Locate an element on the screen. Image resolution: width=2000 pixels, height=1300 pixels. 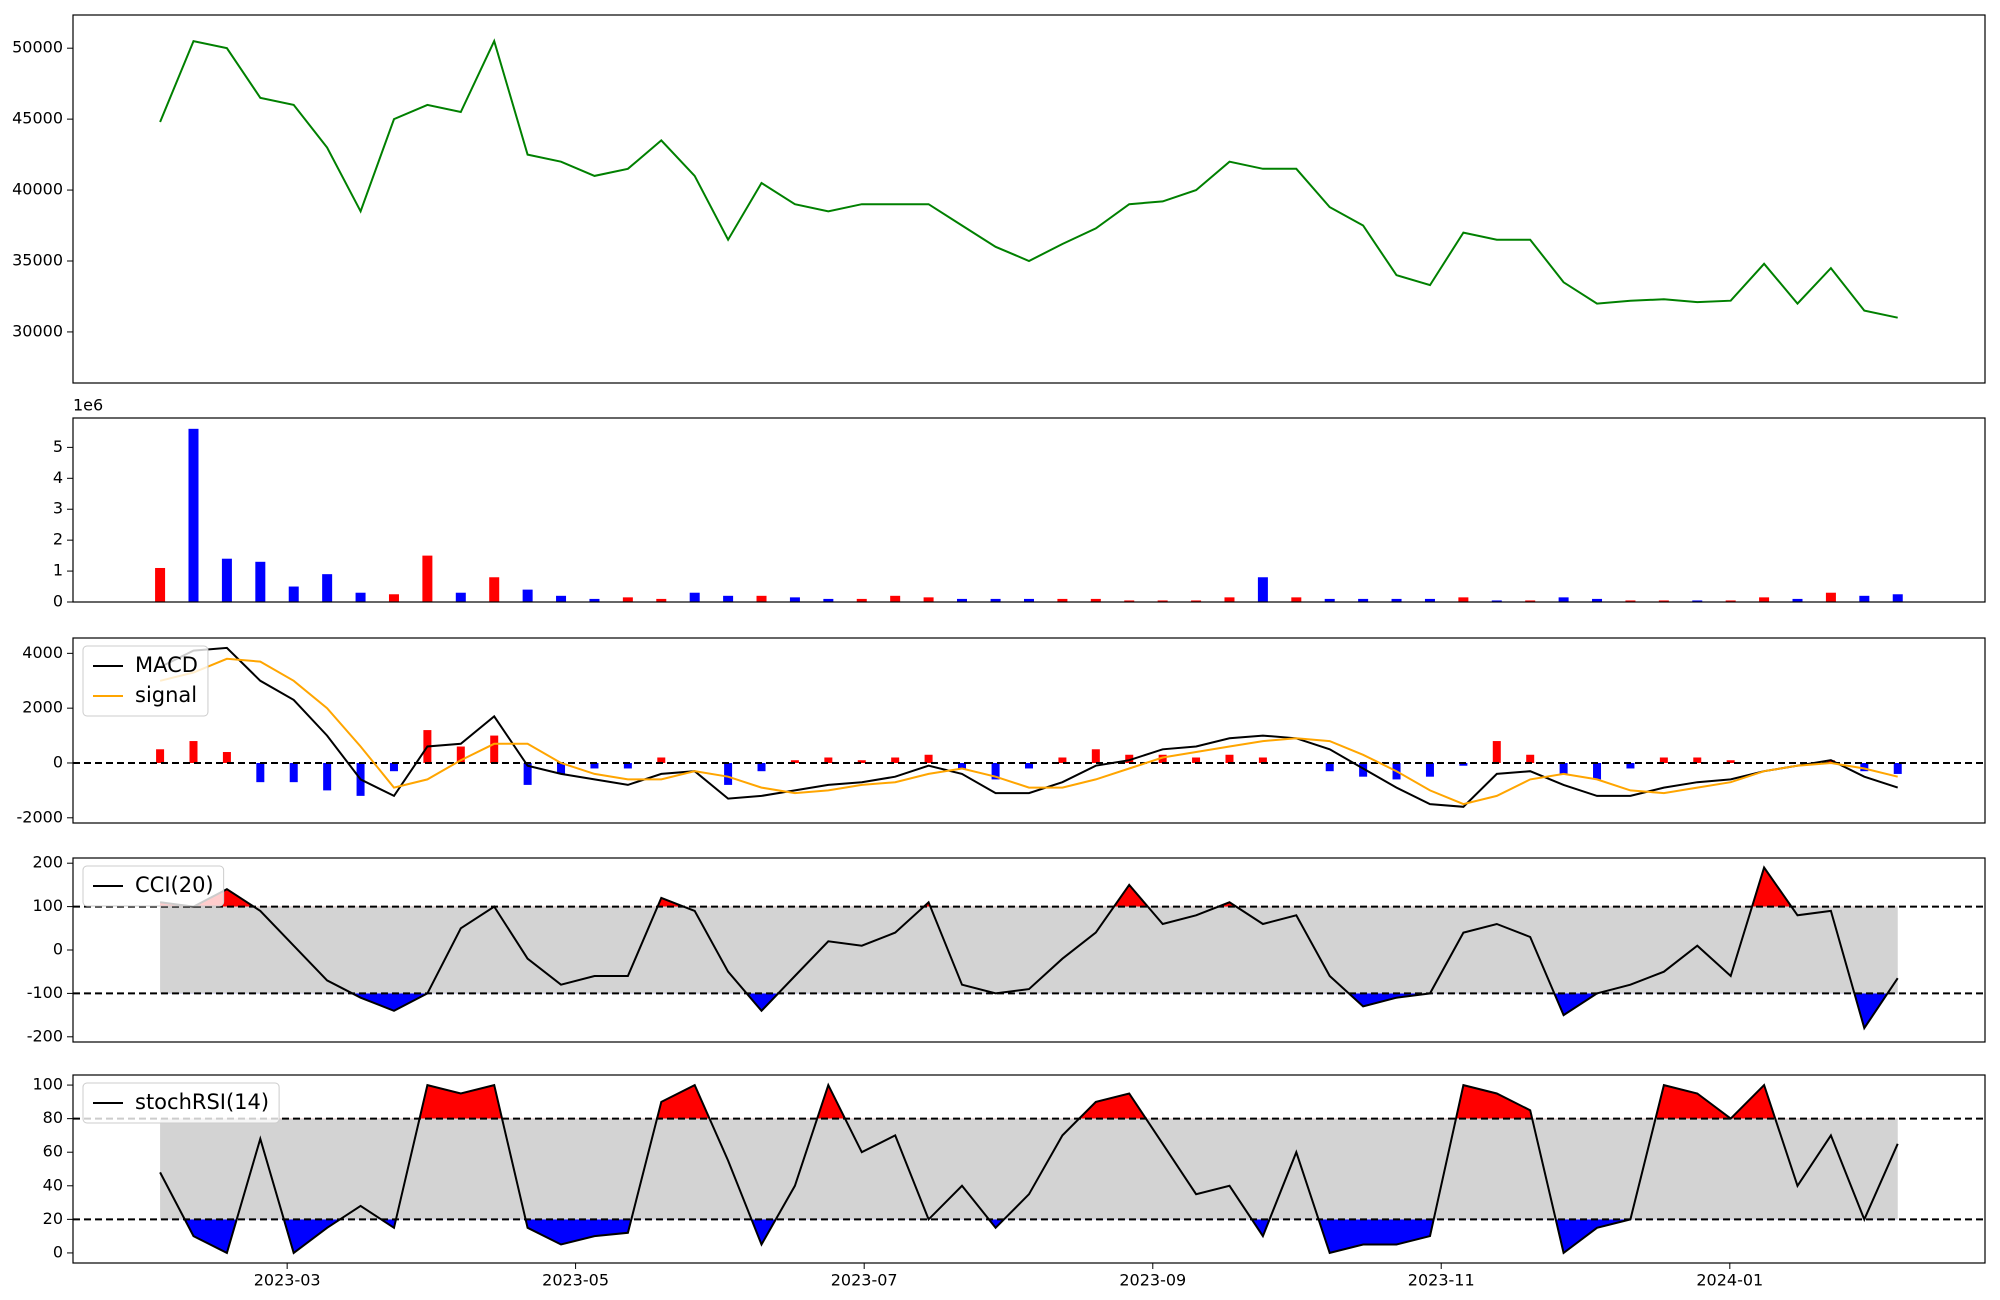
y-tick-label: 4 is located at coordinates (58, 477).